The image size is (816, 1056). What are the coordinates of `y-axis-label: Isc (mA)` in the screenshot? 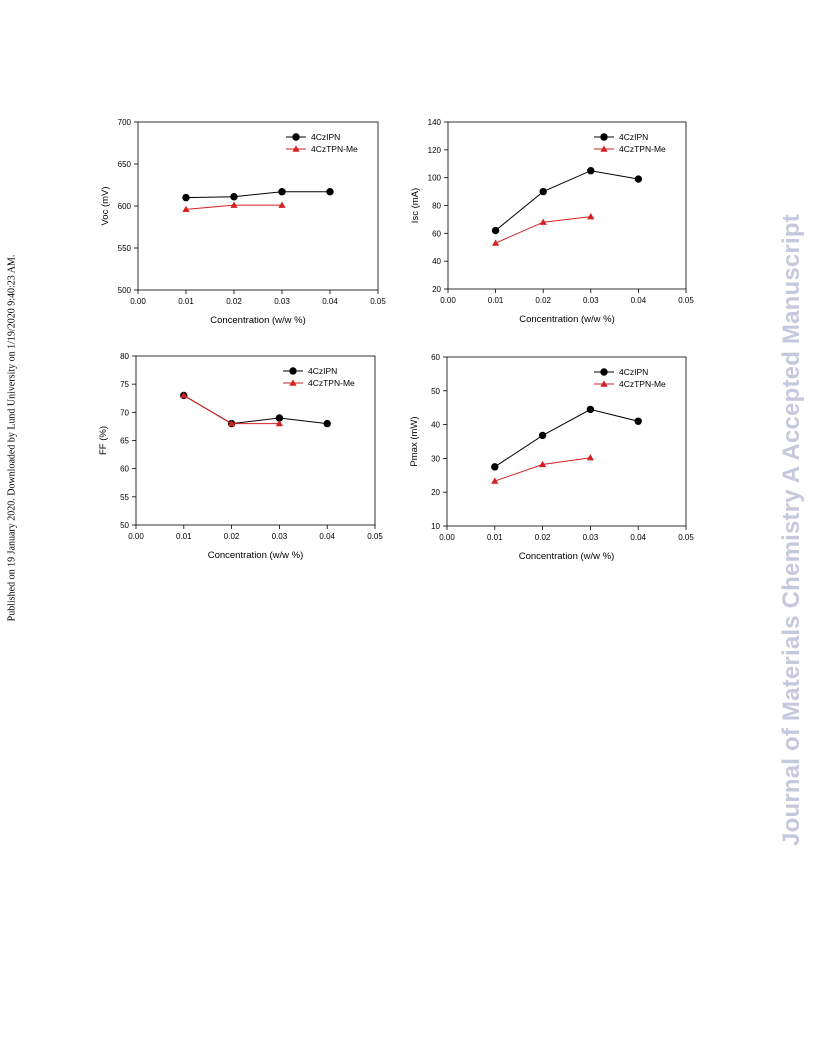 It's located at (415, 205).